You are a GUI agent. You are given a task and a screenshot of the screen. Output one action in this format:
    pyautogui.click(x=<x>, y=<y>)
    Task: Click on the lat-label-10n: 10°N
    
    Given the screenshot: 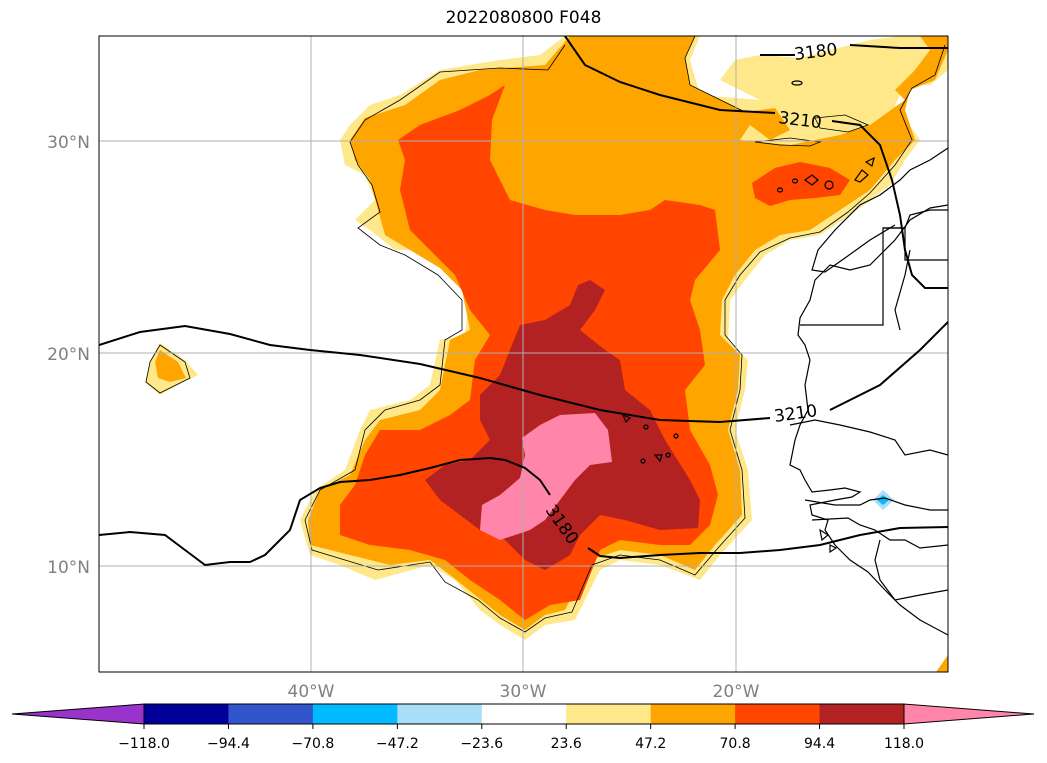 What is the action you would take?
    pyautogui.click(x=68, y=568)
    